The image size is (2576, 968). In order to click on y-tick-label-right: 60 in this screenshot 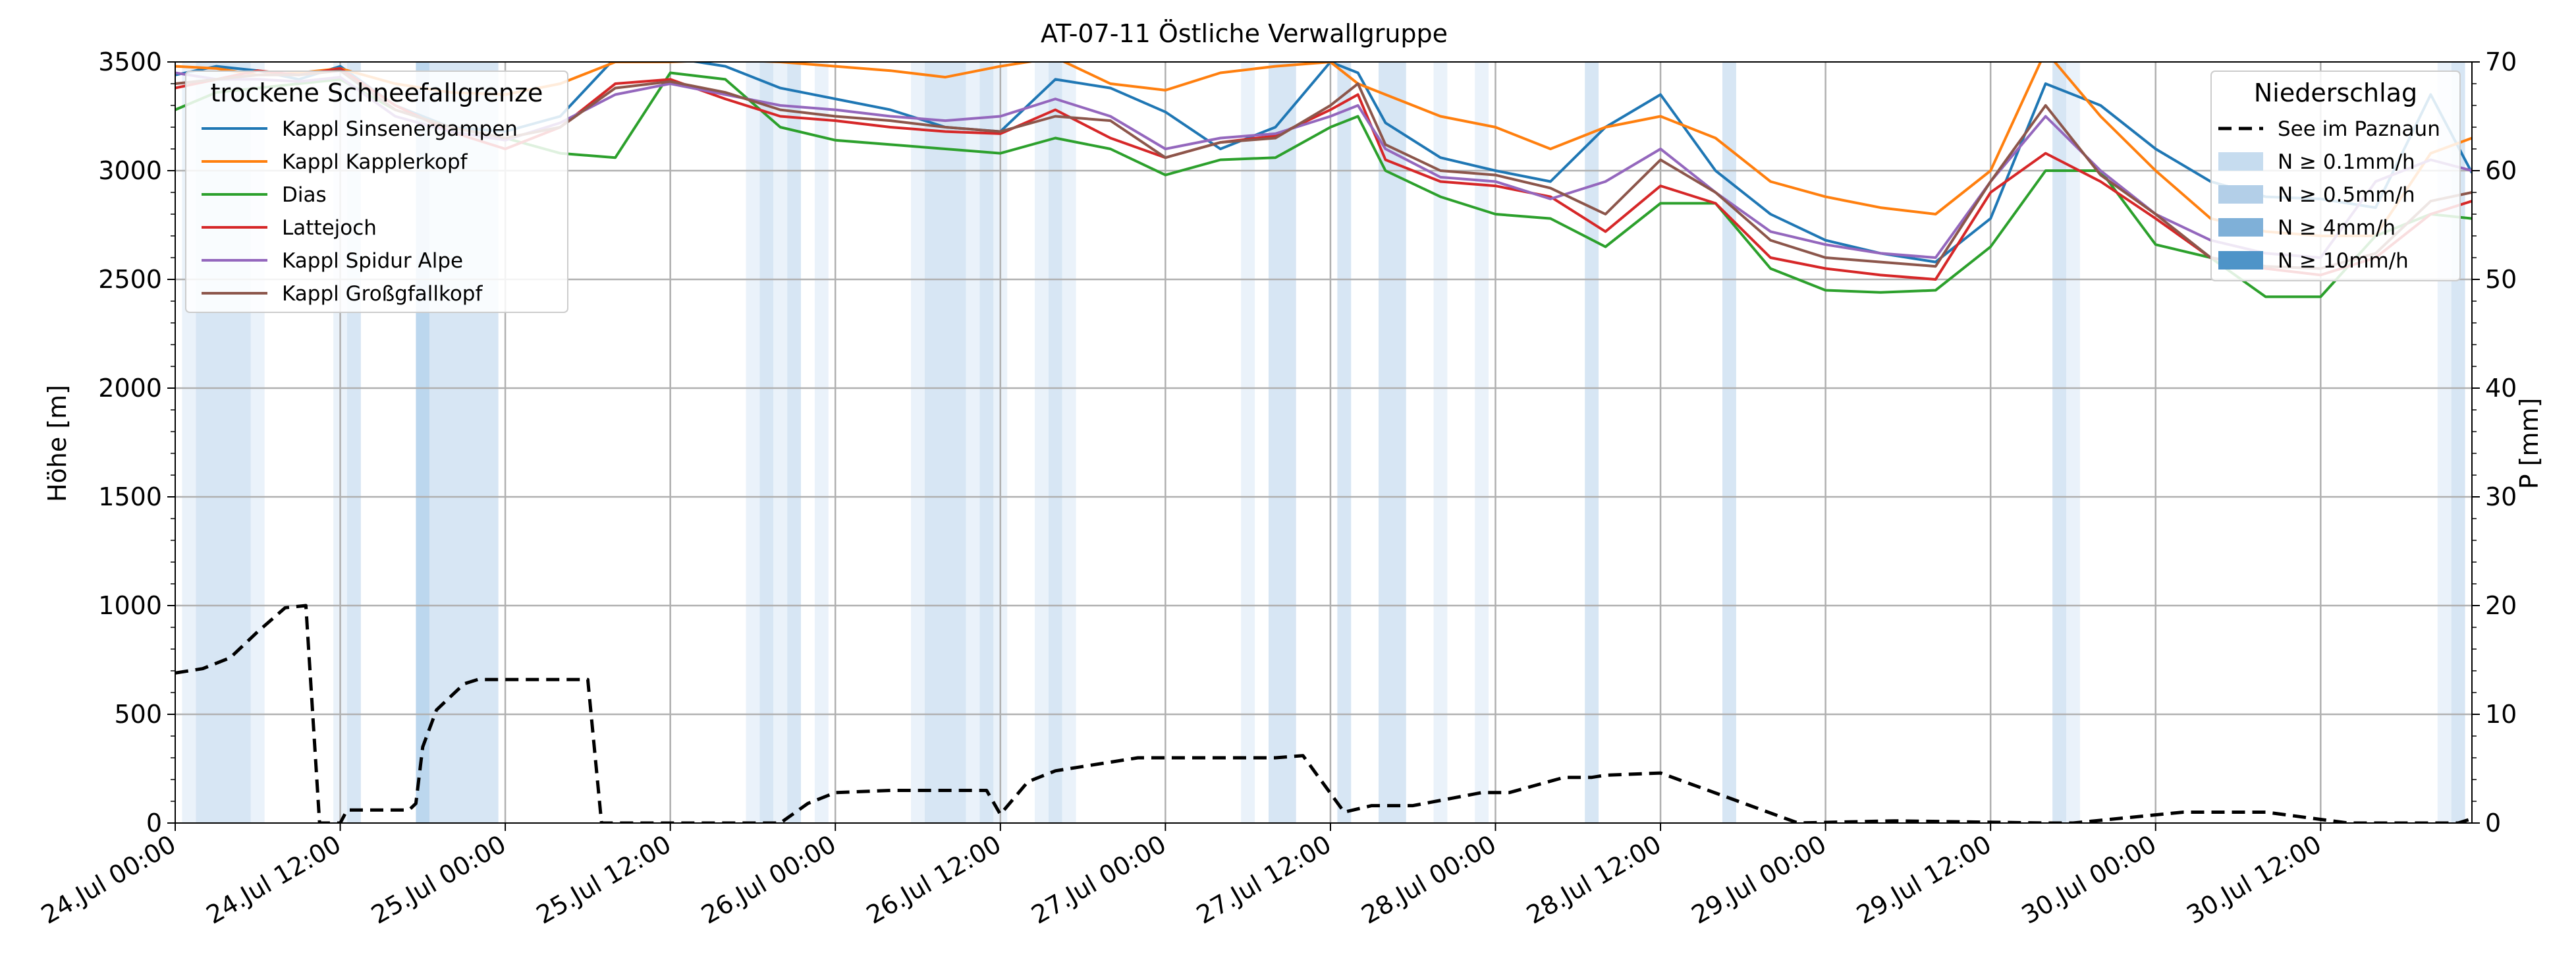, I will do `click(2501, 170)`.